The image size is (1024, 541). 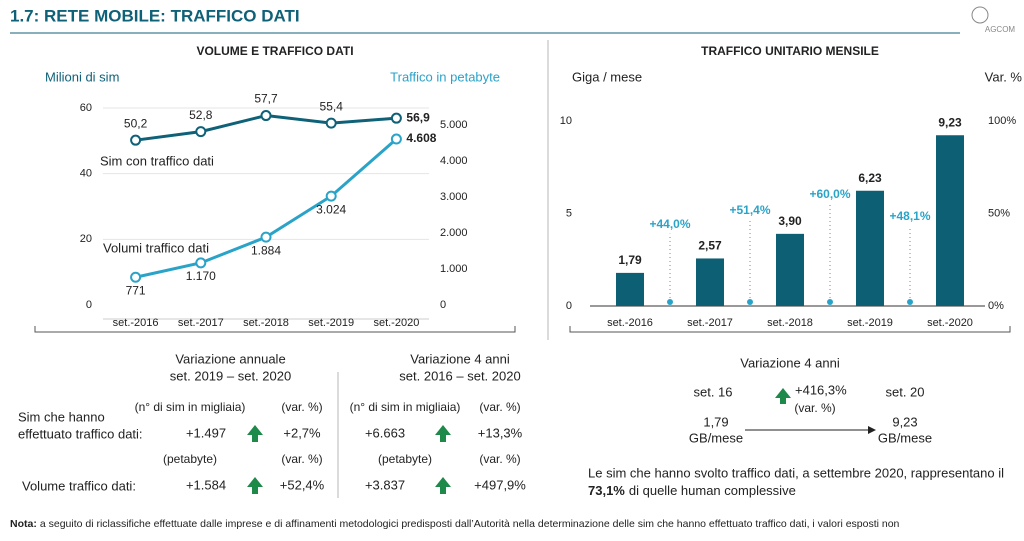 What do you see at coordinates (566, 121) in the screenshot?
I see `y-tick-label: 10` at bounding box center [566, 121].